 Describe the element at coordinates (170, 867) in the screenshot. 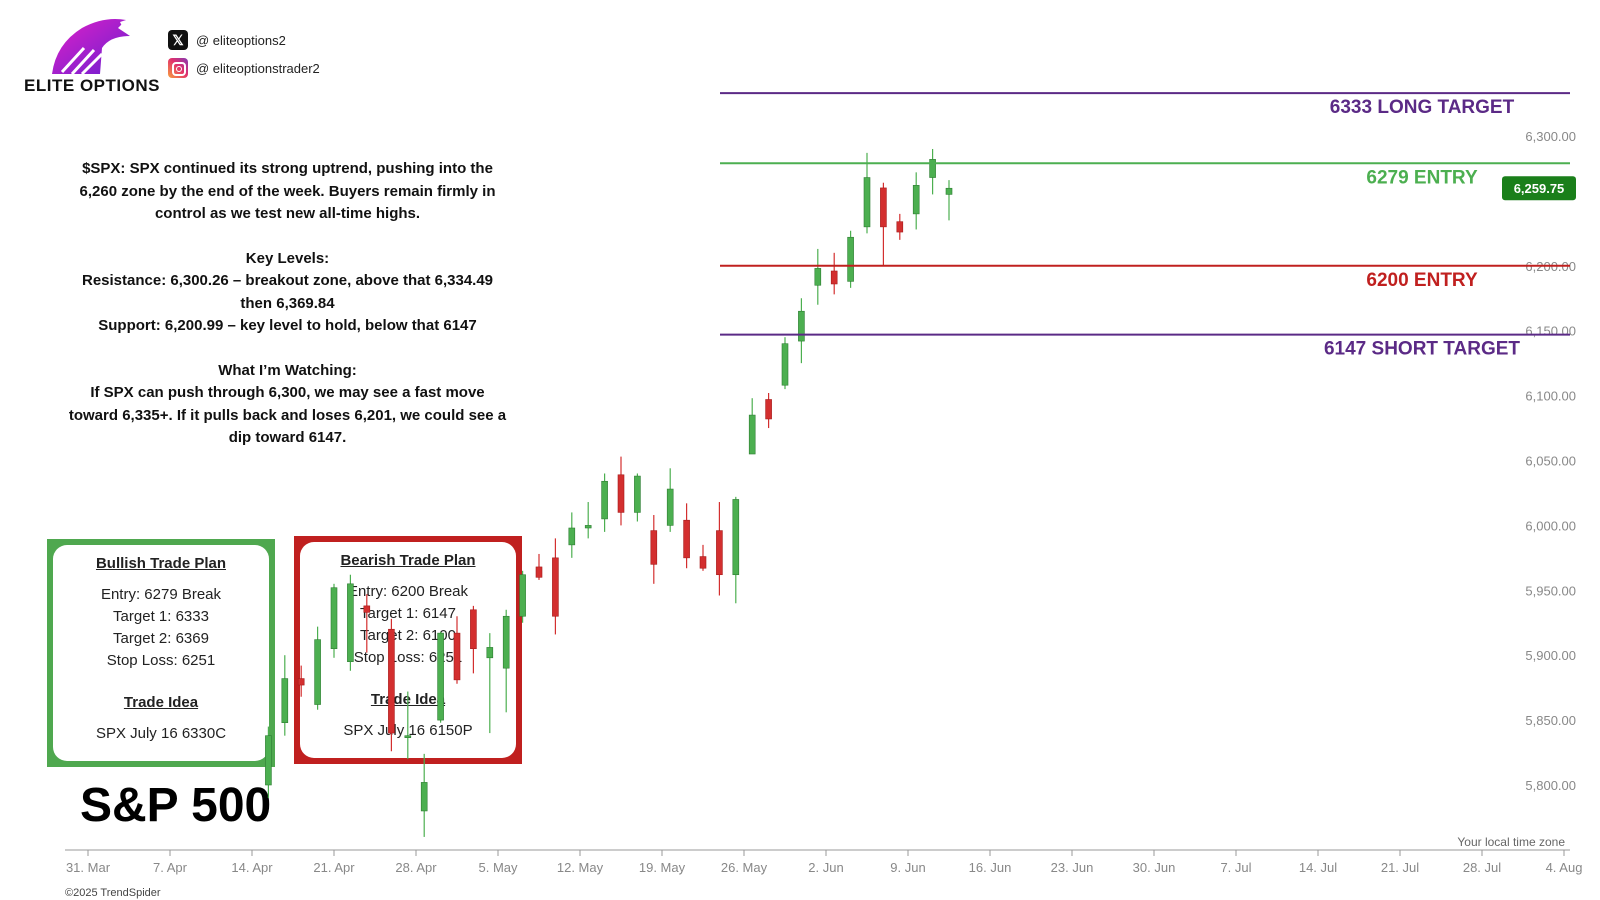

I see `x-tick-label: 7. Apr` at that location.